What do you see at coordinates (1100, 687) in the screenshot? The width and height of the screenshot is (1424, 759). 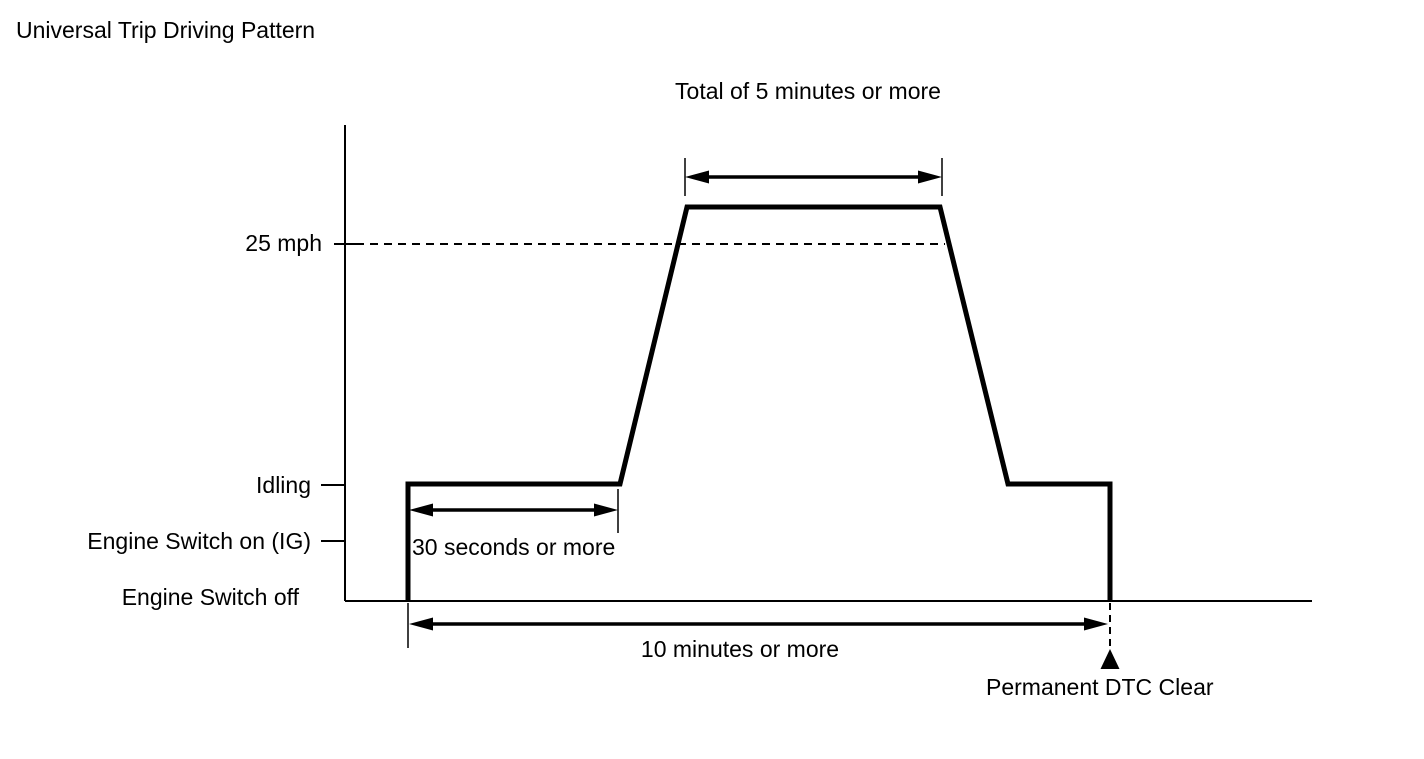 I see `label-permanent-dtc-clear: Permanent DTC Clear` at bounding box center [1100, 687].